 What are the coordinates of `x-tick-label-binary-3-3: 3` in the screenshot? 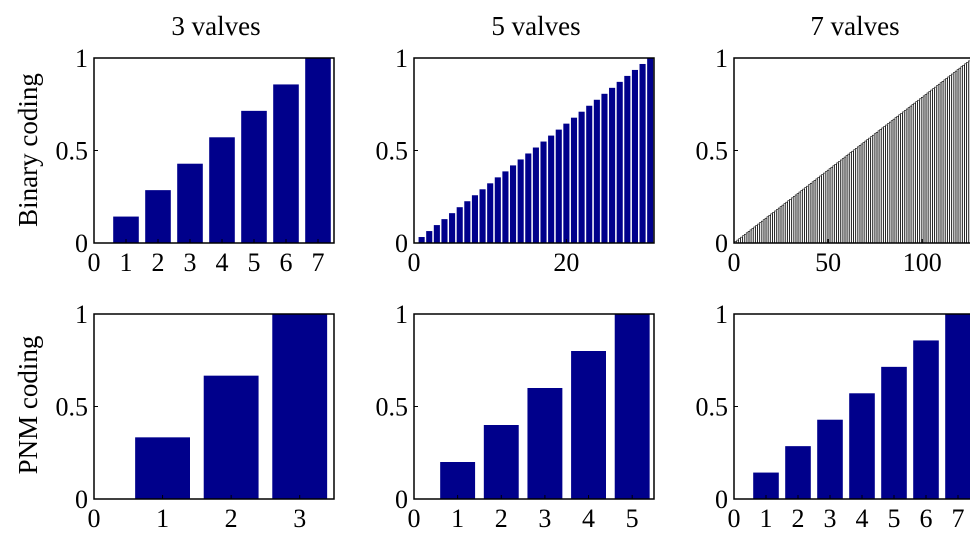 It's located at (190, 262).